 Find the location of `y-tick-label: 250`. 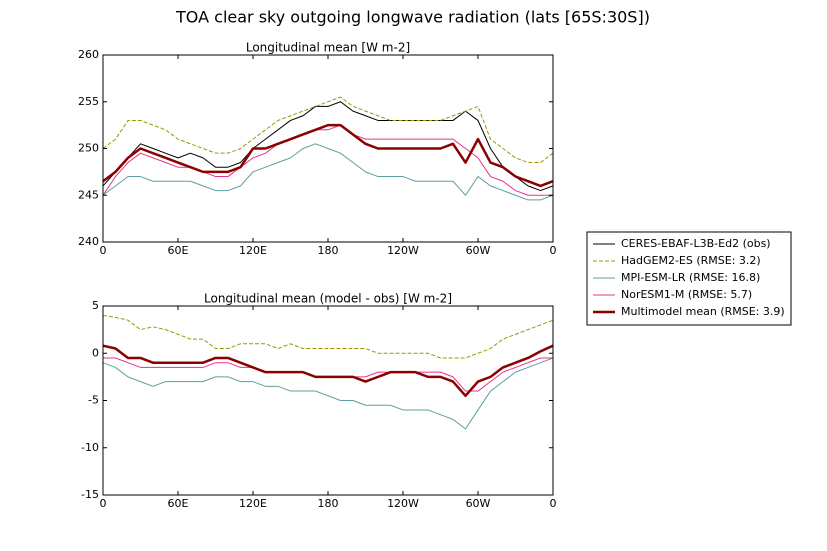

y-tick-label: 250 is located at coordinates (88, 148).